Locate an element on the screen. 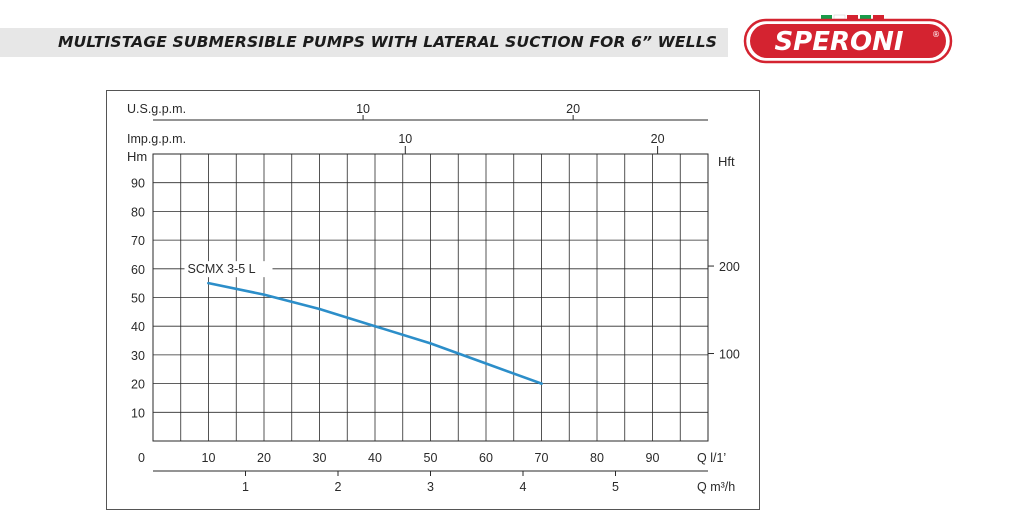  x-axis-tick-label: 60 is located at coordinates (486, 458).